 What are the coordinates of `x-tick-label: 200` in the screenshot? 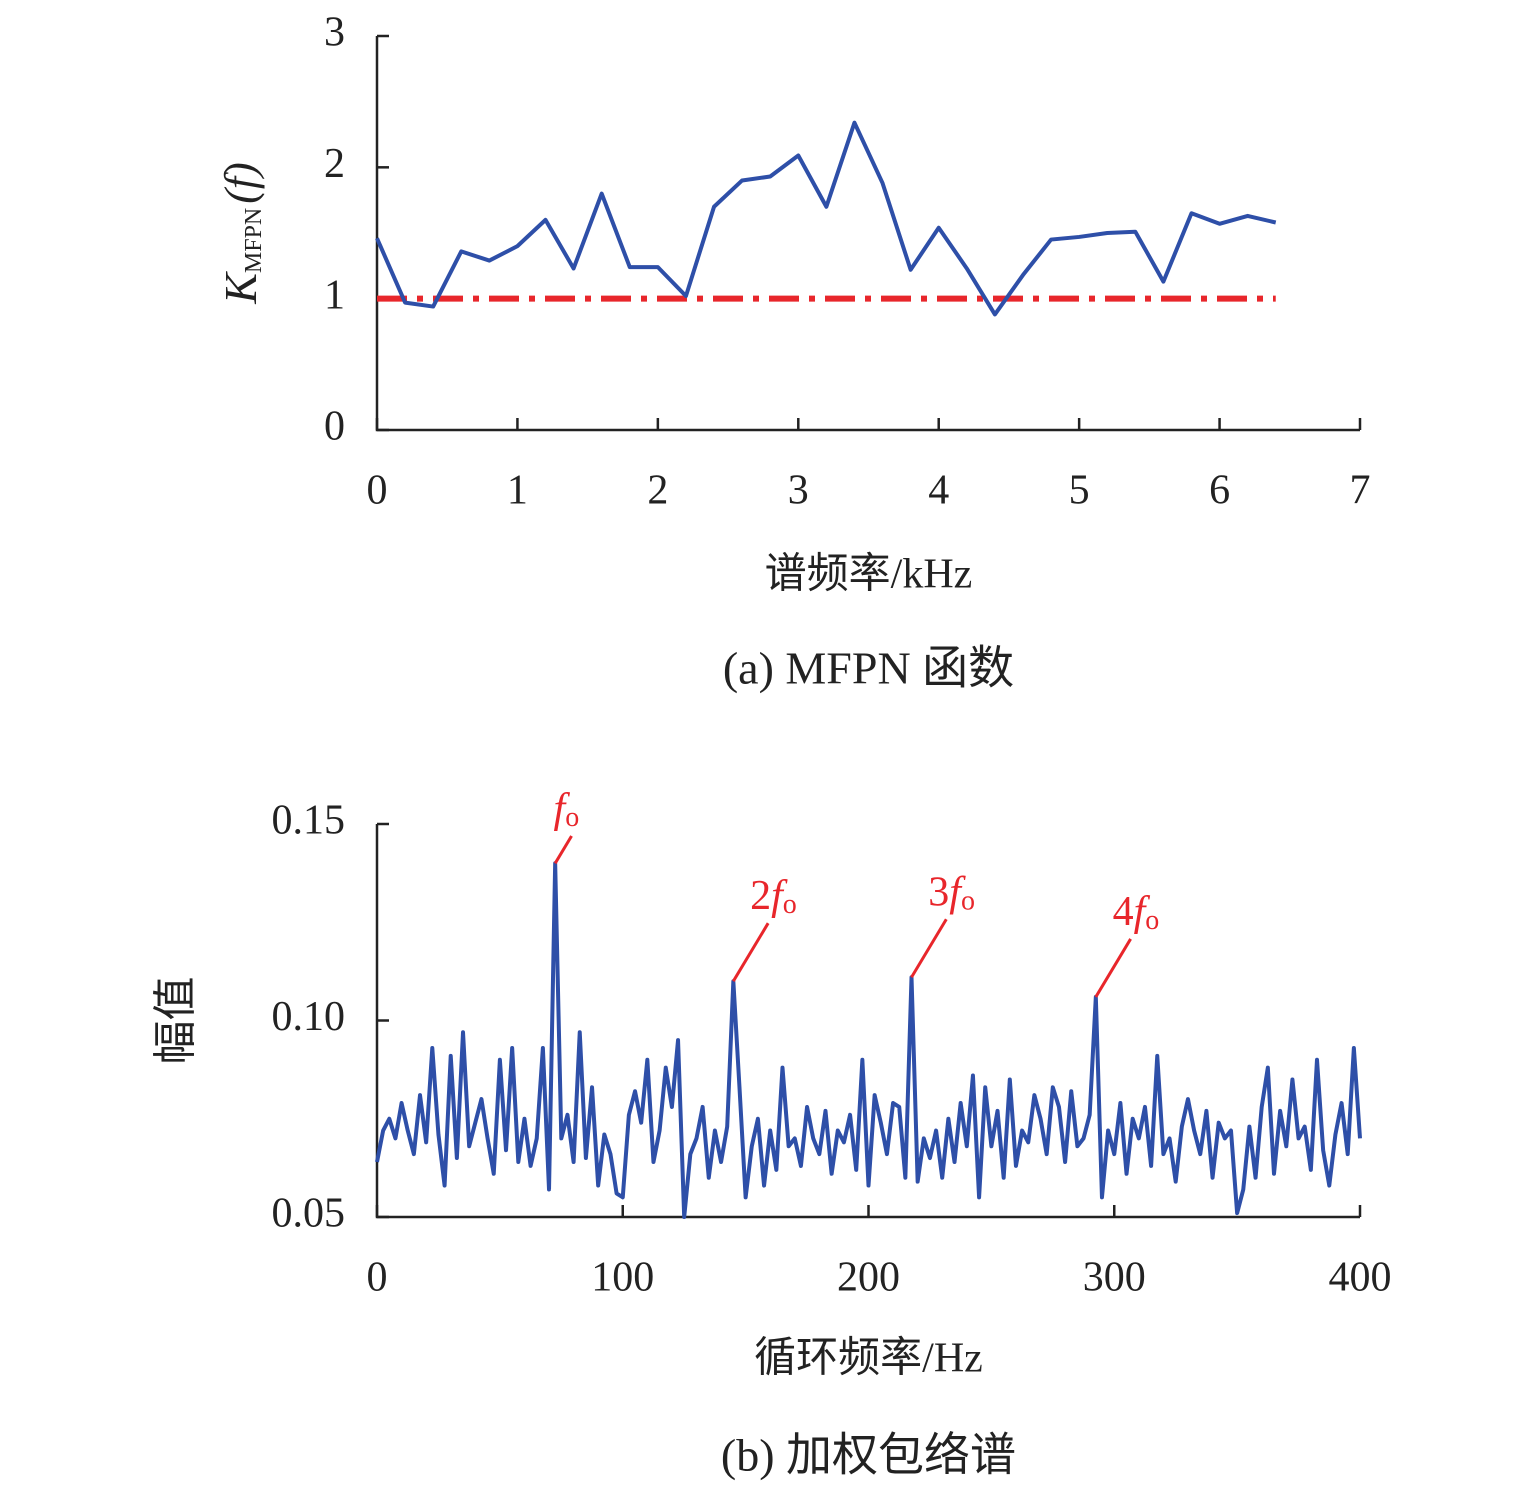 It's located at (868, 1278).